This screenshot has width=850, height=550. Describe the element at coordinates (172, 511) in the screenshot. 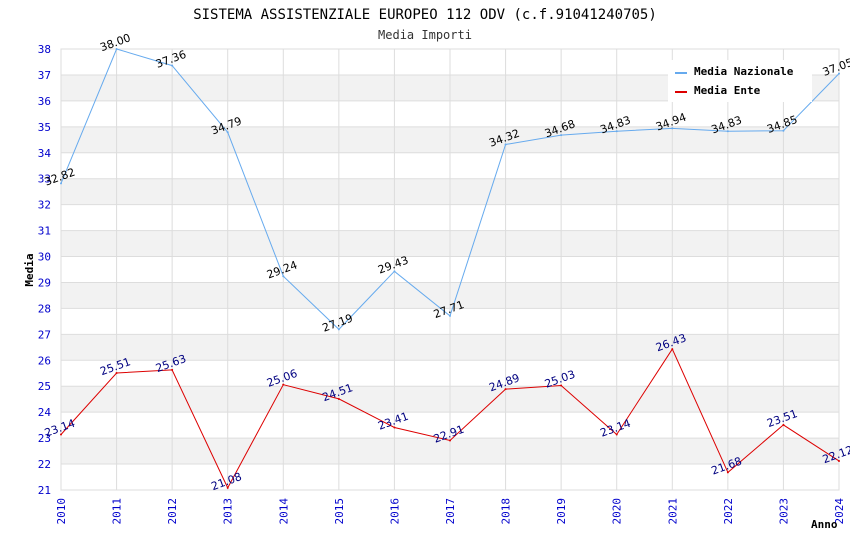

I see `x-tick-label: 2012` at that location.